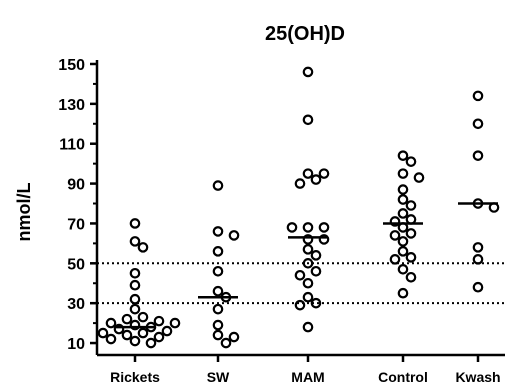 Image resolution: width=516 pixels, height=389 pixels. What do you see at coordinates (403, 377) in the screenshot?
I see `x-tick-label: Control` at bounding box center [403, 377].